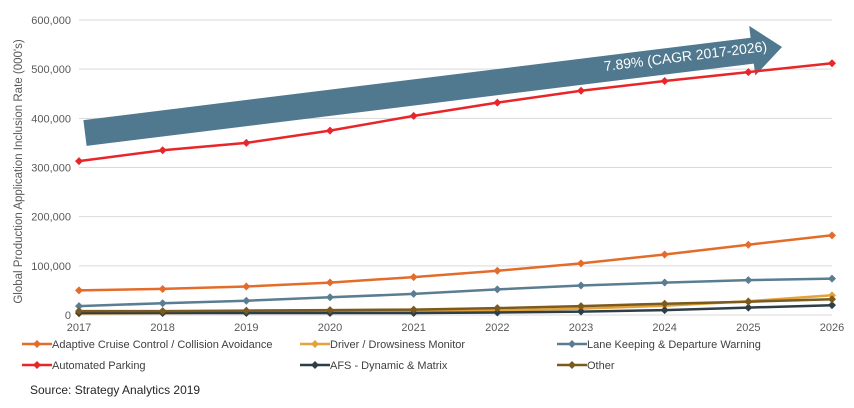 The image size is (854, 408). I want to click on legend-item: Lane Keeping & Departure Warning, so click(659, 345).